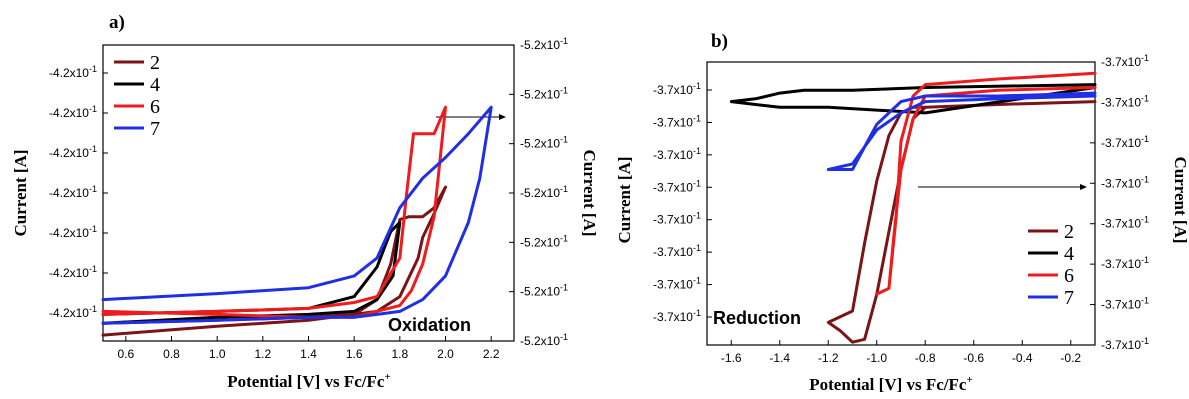  I want to click on panel-b-ylabel-right: Current [A], so click(1180, 199).